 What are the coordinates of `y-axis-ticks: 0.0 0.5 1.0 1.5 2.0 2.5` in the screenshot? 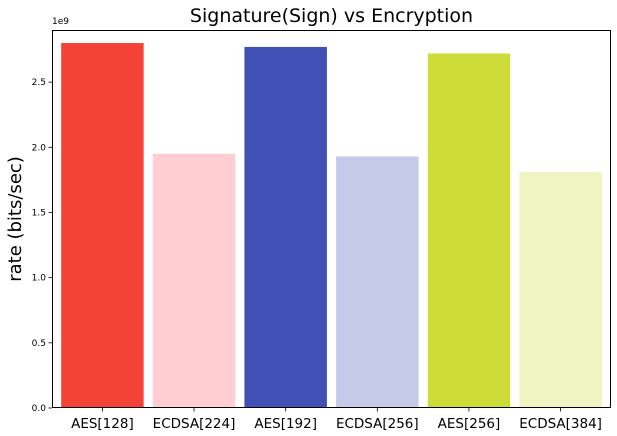 It's located at (42, 246).